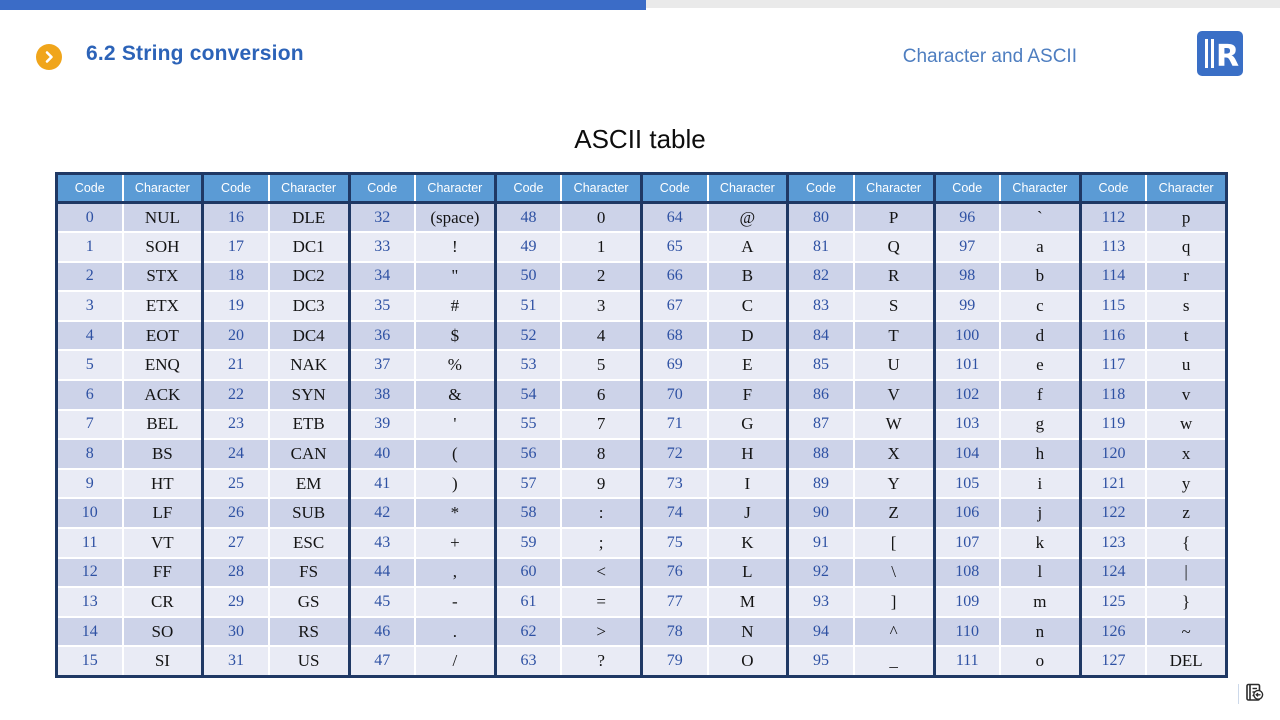 The width and height of the screenshot is (1280, 720). I want to click on code-cell: 63, so click(528, 661).